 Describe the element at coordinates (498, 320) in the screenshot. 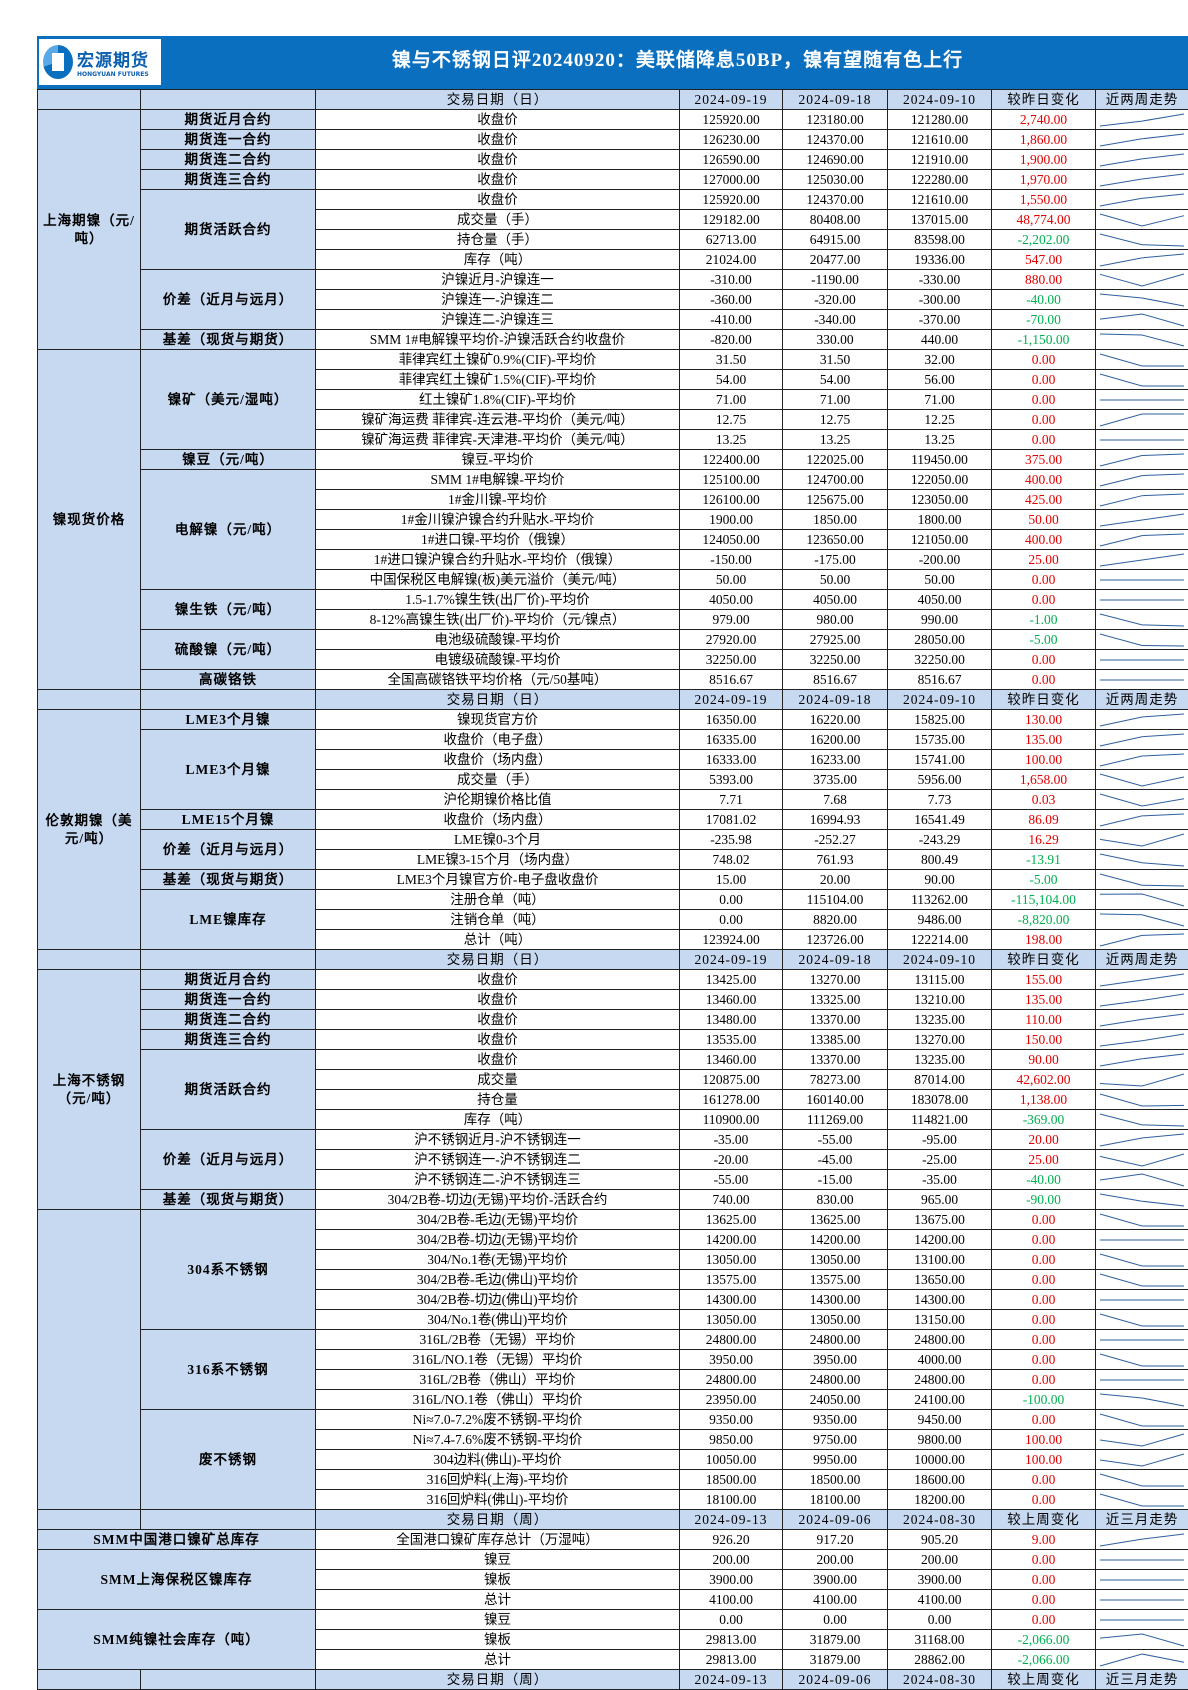

I see `item-name: 沪镍连二-沪镍连三` at that location.